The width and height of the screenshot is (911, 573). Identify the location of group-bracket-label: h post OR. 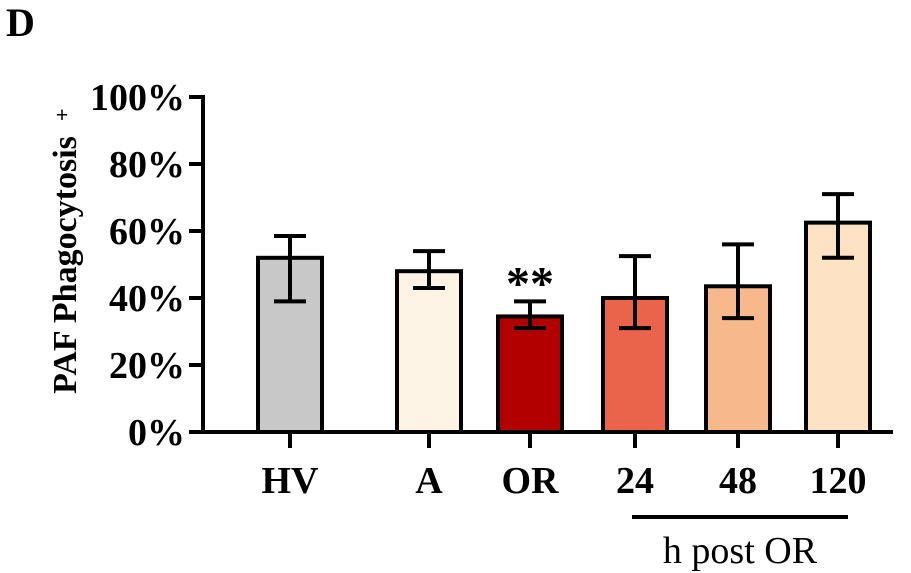
(740, 551).